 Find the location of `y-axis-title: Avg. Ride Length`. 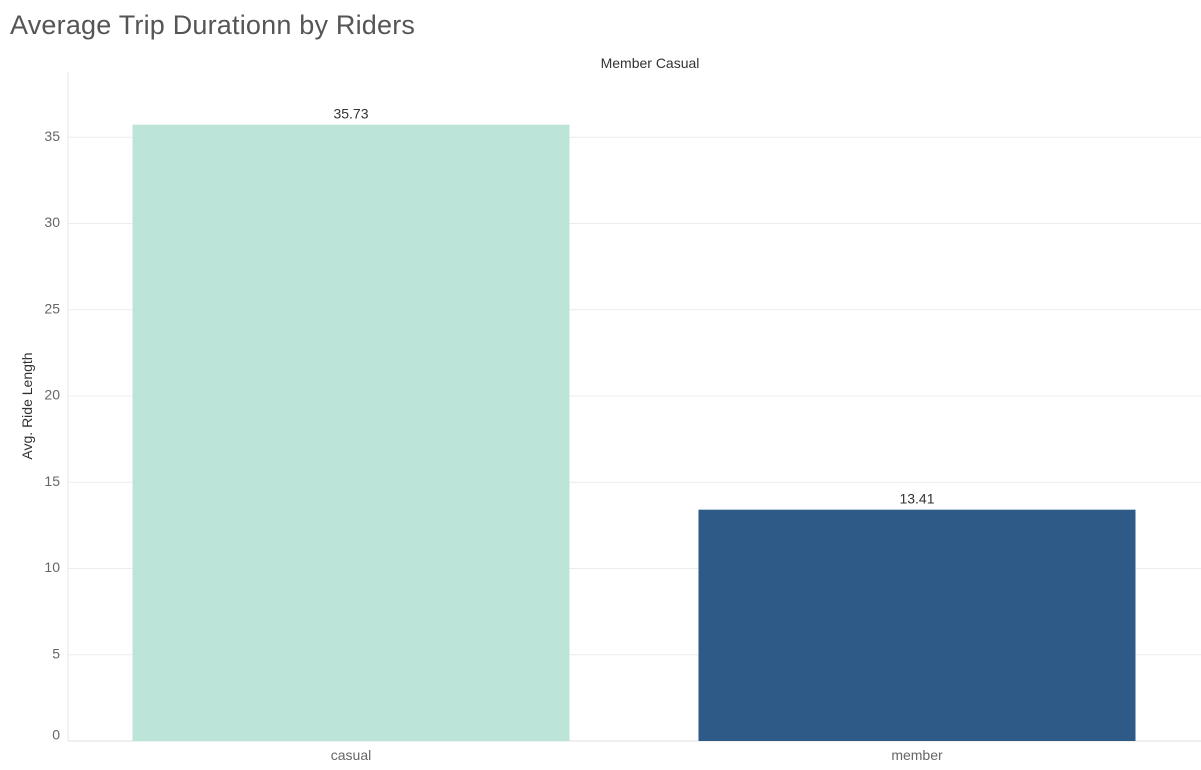

y-axis-title: Avg. Ride Length is located at coordinates (27, 405).